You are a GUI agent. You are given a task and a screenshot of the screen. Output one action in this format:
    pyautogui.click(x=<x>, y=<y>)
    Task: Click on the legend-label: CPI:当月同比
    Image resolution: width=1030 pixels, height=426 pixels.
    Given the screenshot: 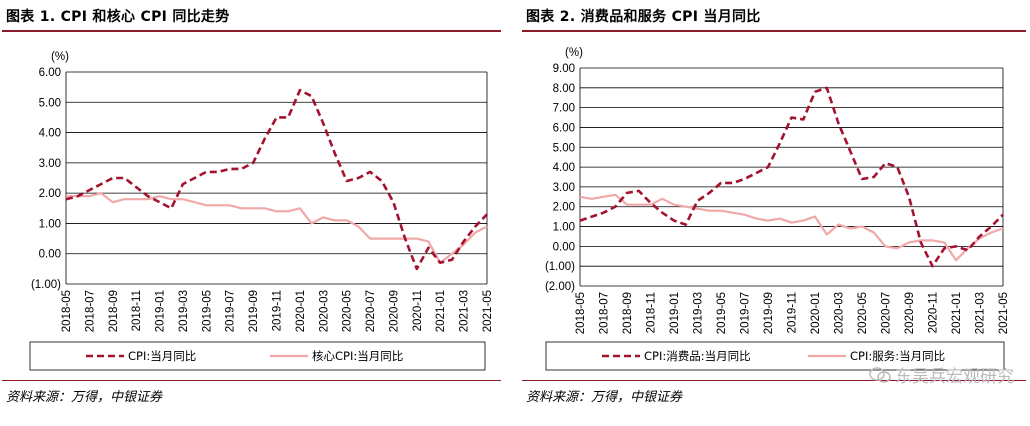 What is the action you would take?
    pyautogui.click(x=162, y=356)
    